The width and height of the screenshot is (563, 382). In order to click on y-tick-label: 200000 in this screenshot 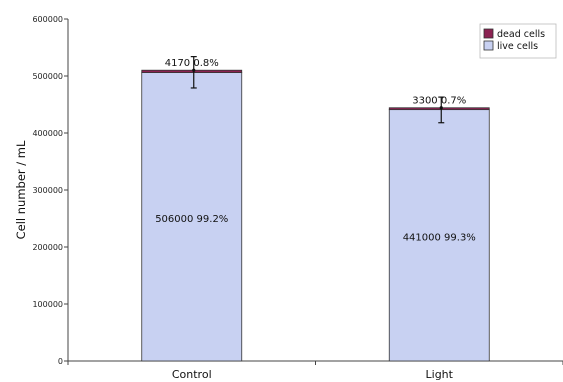, I will do `click(47, 247)`.